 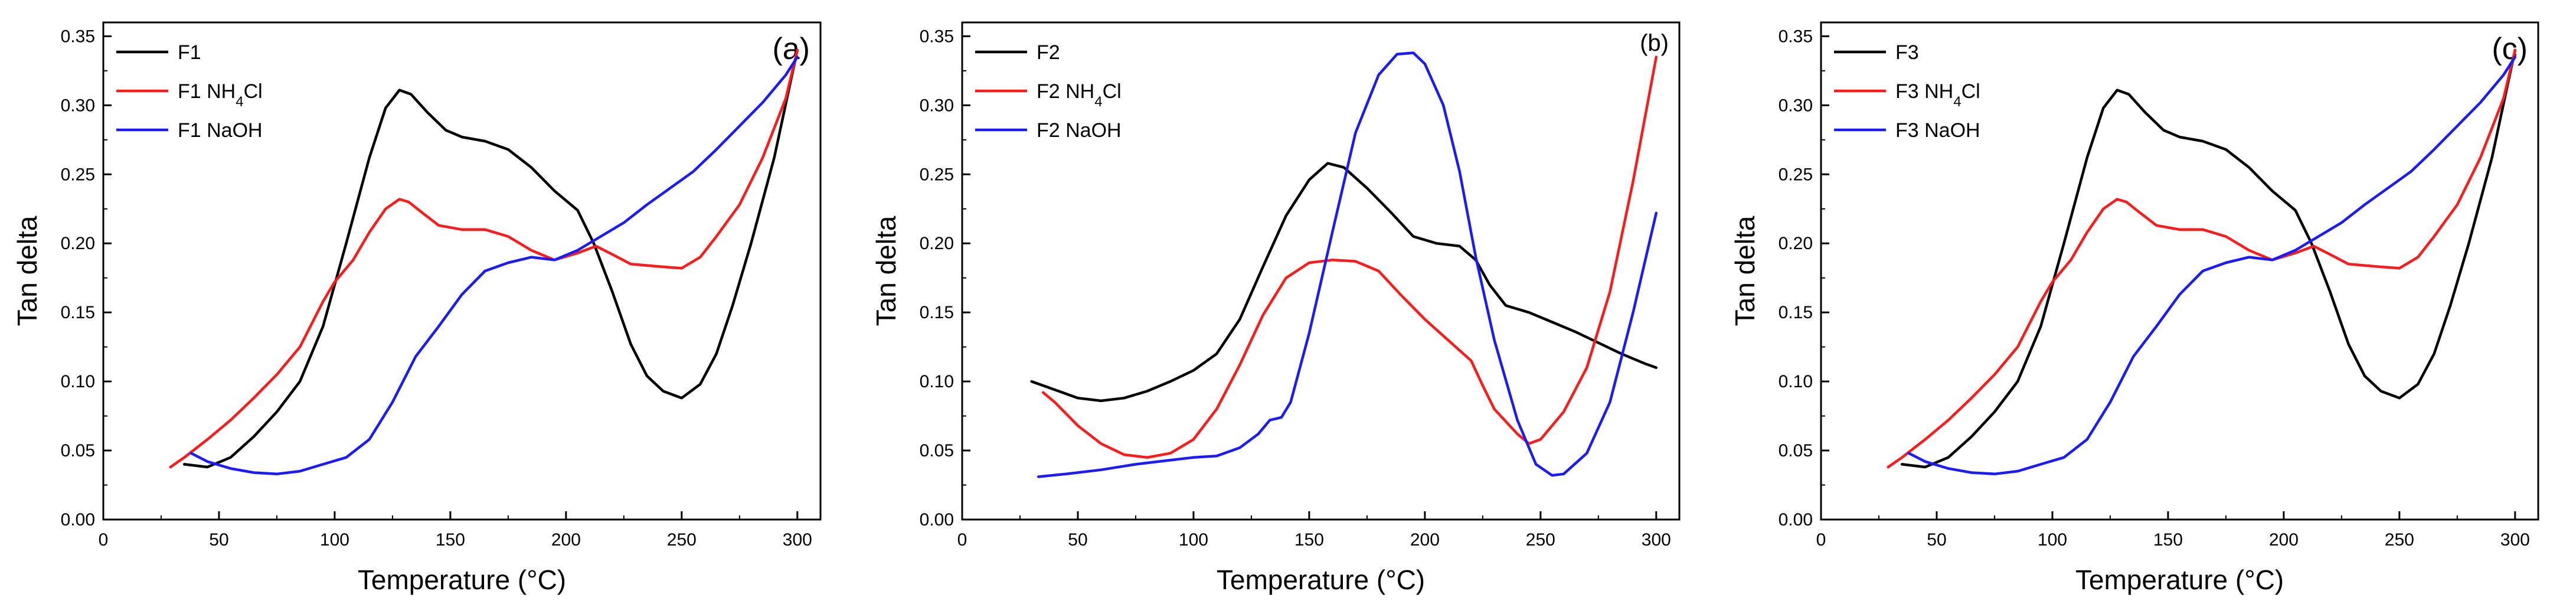 I want to click on legend-label-main: F3 NaOH, so click(x=1937, y=130).